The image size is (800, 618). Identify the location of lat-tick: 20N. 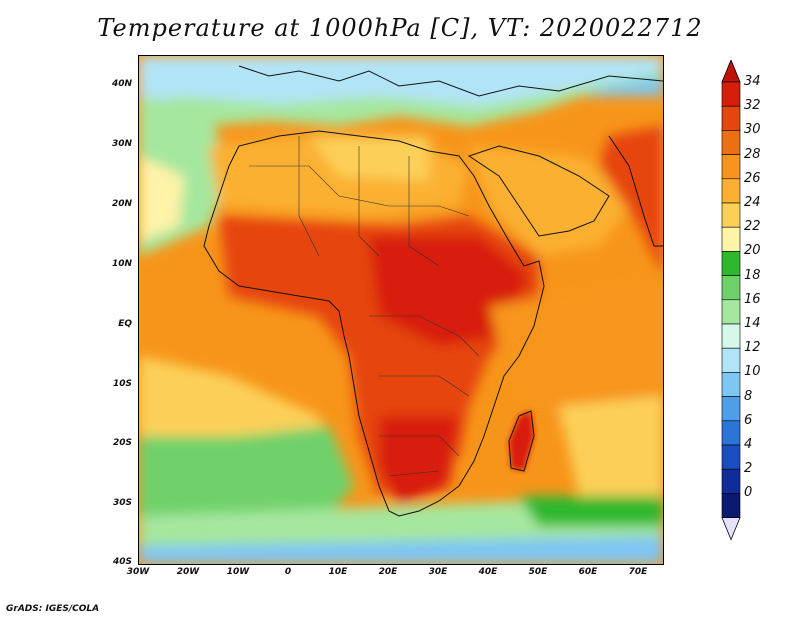
(121, 204).